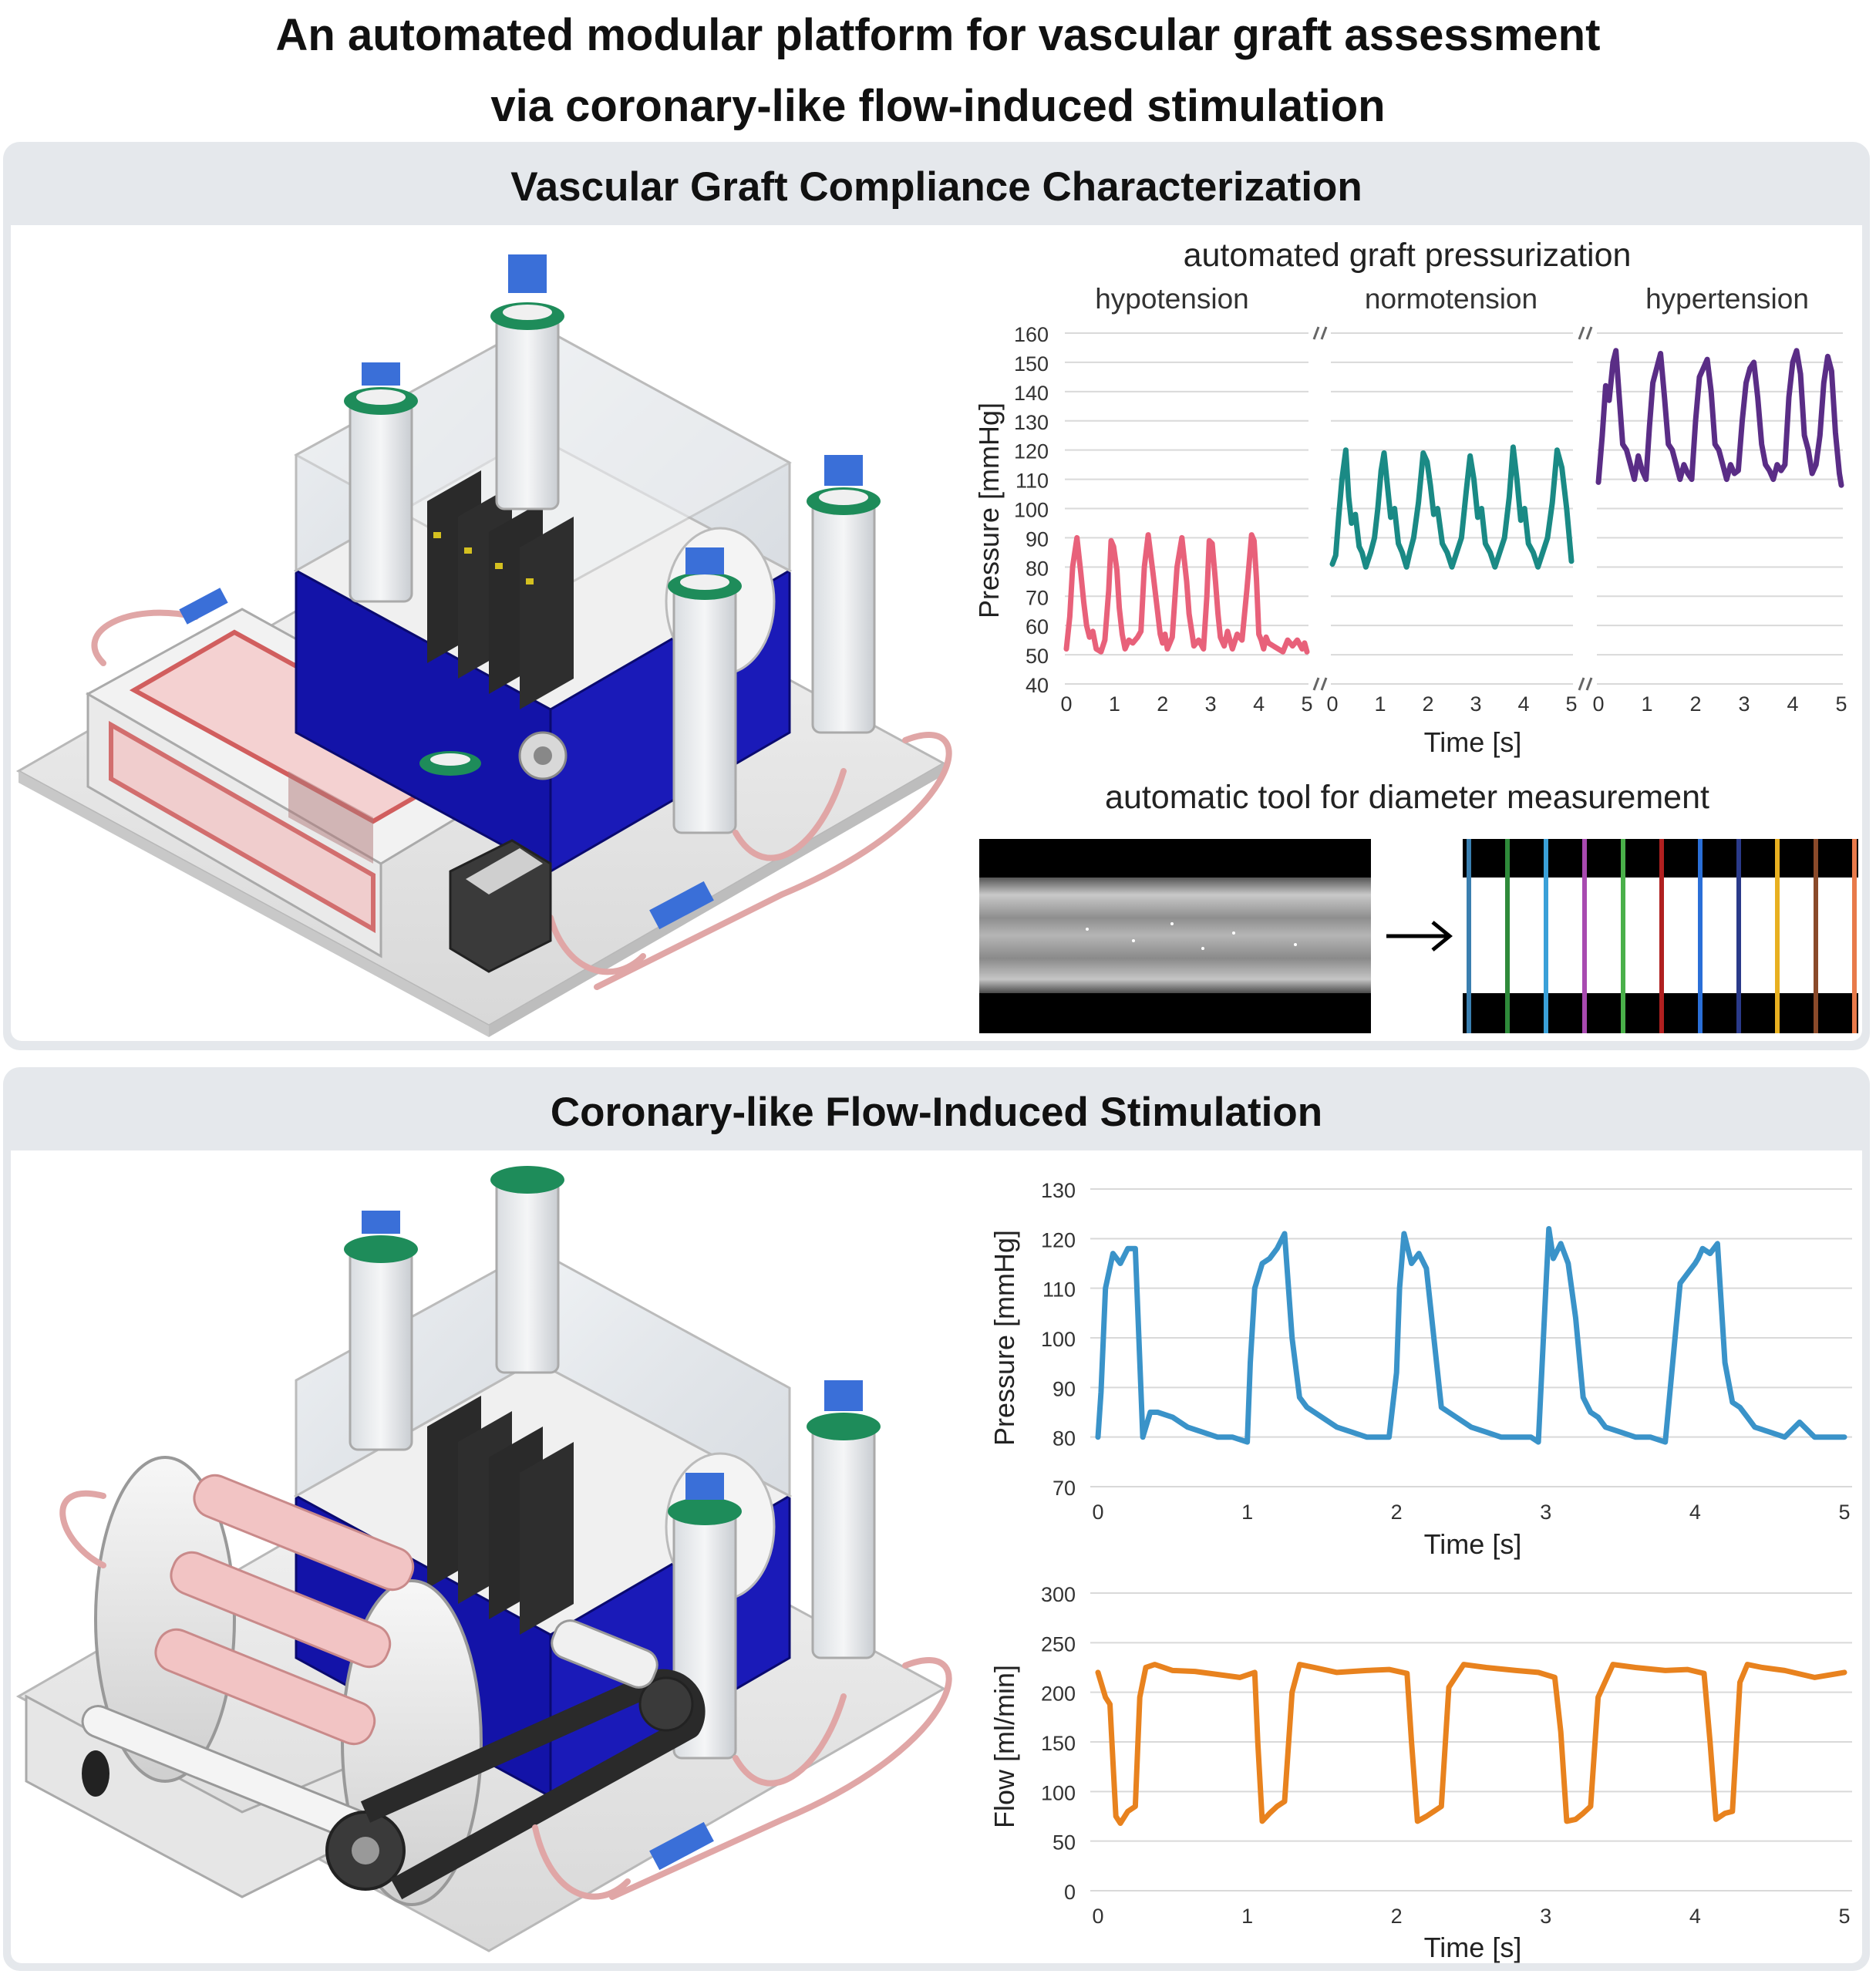 Image resolution: width=1876 pixels, height=1974 pixels. Describe the element at coordinates (612, 544) in the screenshot. I see `syringe-reservoirs` at that location.